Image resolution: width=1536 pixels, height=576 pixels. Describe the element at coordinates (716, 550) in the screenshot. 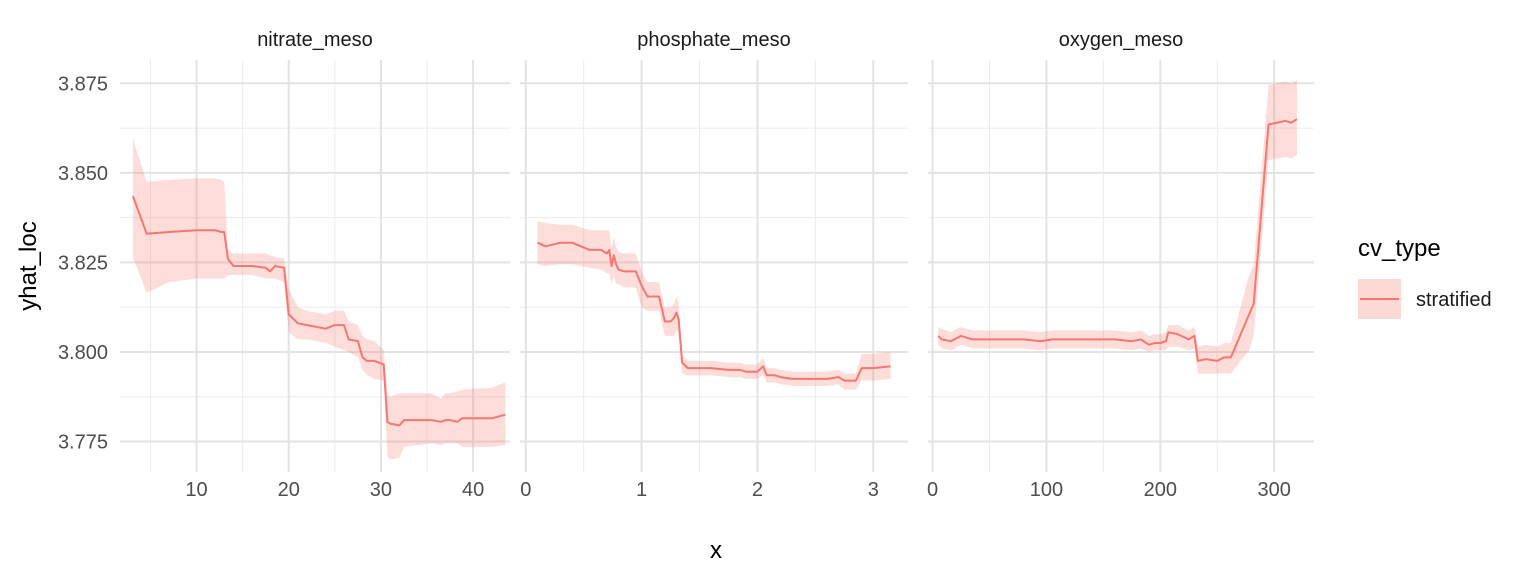

I see `x-axis-title: x` at that location.